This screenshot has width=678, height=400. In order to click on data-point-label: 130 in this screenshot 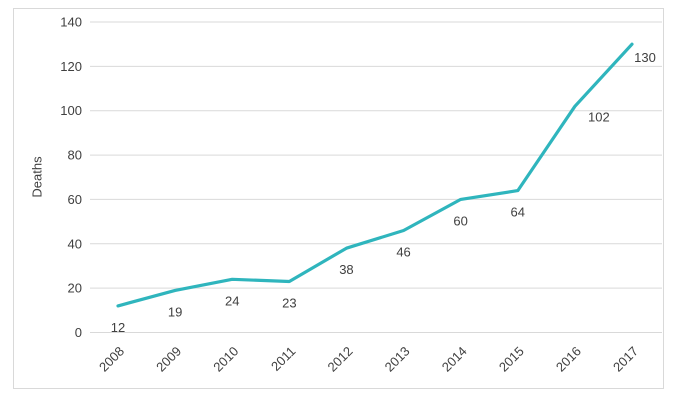, I will do `click(645, 57)`.